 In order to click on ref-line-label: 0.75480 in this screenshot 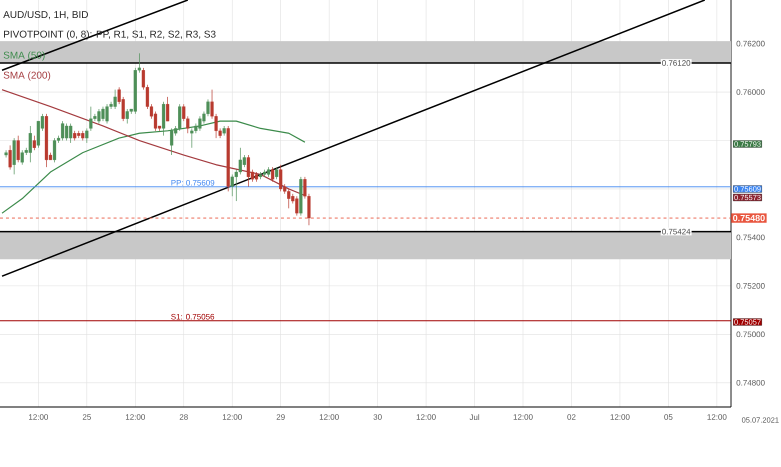, I will do `click(749, 218)`.